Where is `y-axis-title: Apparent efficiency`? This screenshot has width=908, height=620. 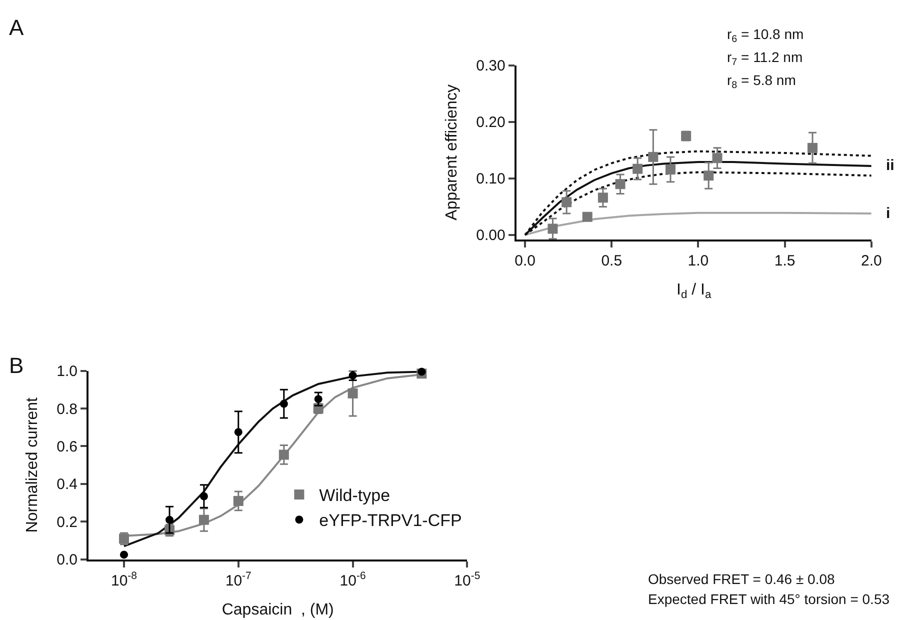
y-axis-title: Apparent efficiency is located at coordinates (452, 152).